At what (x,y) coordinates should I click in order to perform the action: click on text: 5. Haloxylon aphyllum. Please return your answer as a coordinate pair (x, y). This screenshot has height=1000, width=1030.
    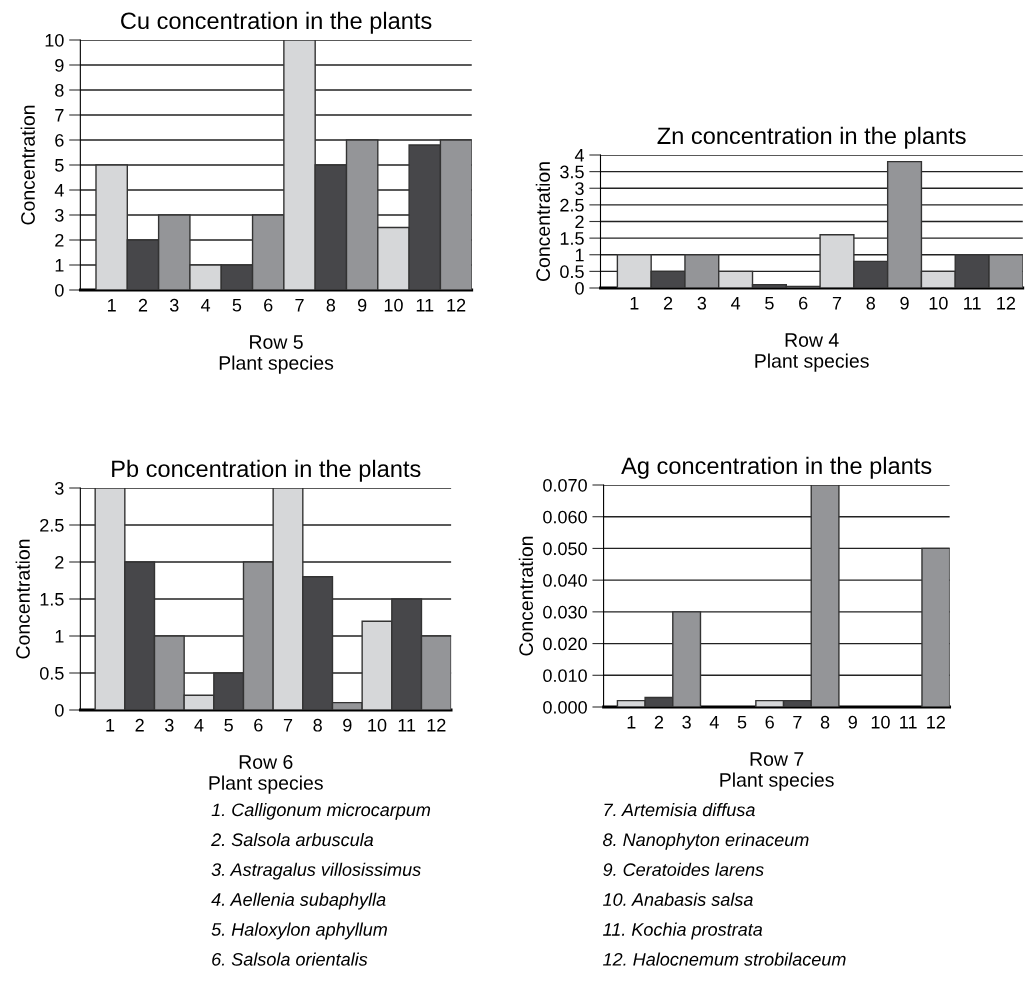
    Looking at the image, I should click on (299, 931).